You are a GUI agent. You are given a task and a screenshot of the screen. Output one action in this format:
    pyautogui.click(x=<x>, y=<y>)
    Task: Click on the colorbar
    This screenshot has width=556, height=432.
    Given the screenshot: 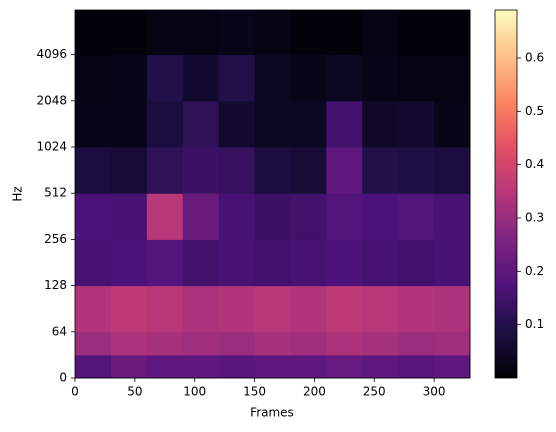 What is the action you would take?
    pyautogui.click(x=506, y=194)
    